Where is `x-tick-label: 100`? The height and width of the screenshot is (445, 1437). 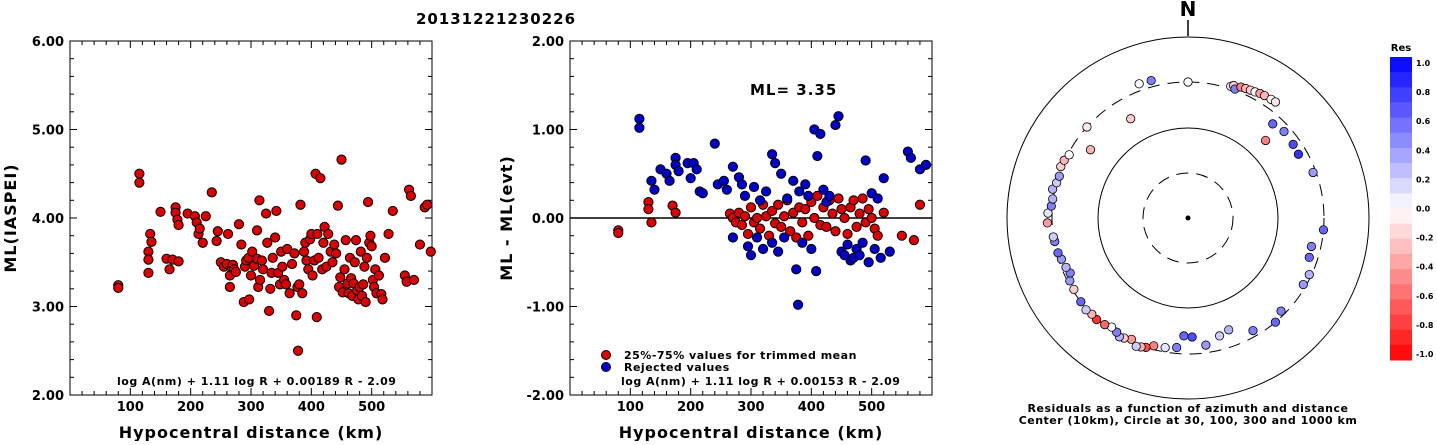
x-tick-label: 100 is located at coordinates (130, 407).